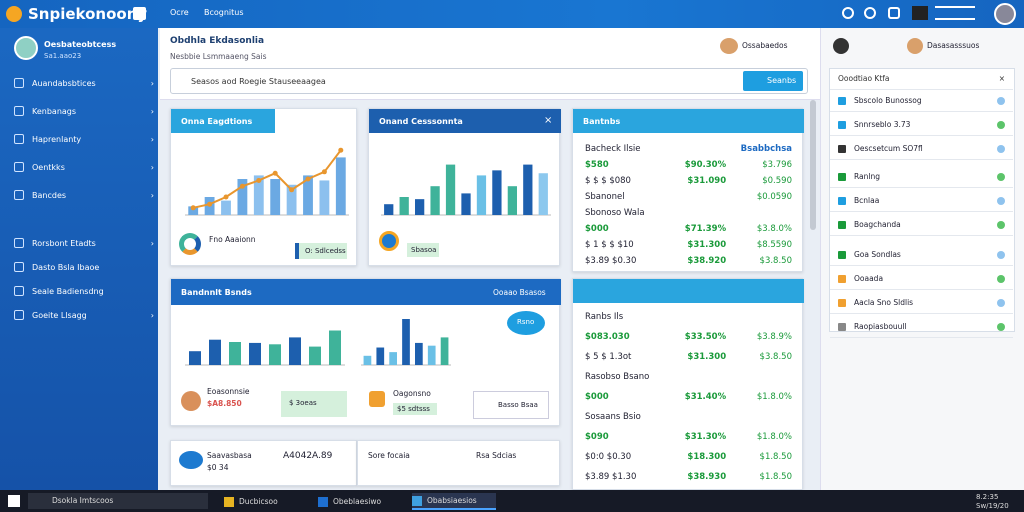 The height and width of the screenshot is (512, 1024). I want to click on list-item: Goa Sondlas, so click(921, 255).